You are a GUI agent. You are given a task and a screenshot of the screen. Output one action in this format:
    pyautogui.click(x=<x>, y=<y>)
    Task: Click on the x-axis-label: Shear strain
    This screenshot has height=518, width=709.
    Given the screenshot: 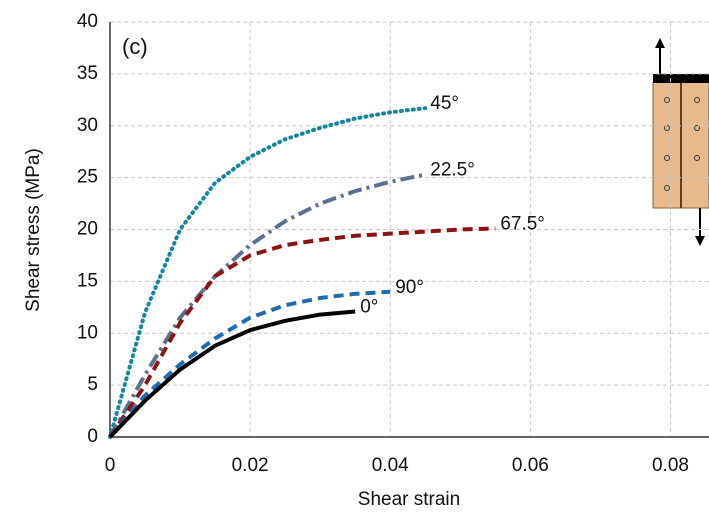 What is the action you would take?
    pyautogui.click(x=409, y=499)
    